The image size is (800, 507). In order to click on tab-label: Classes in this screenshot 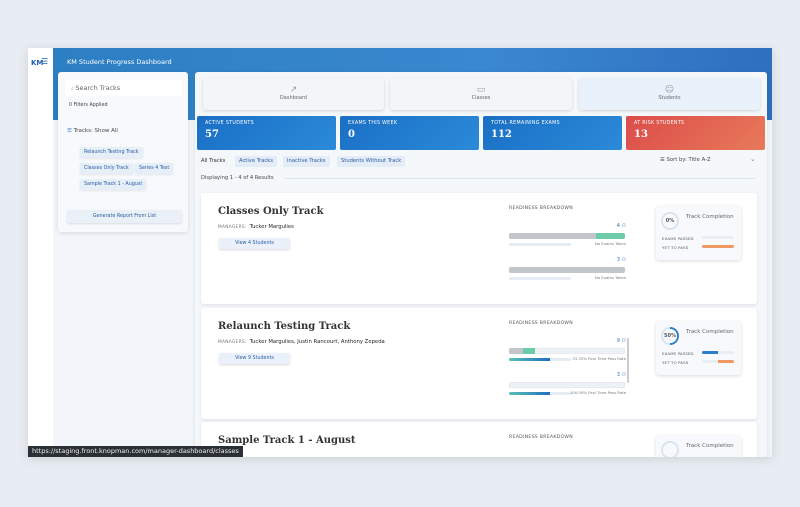, I will do `click(481, 98)`.